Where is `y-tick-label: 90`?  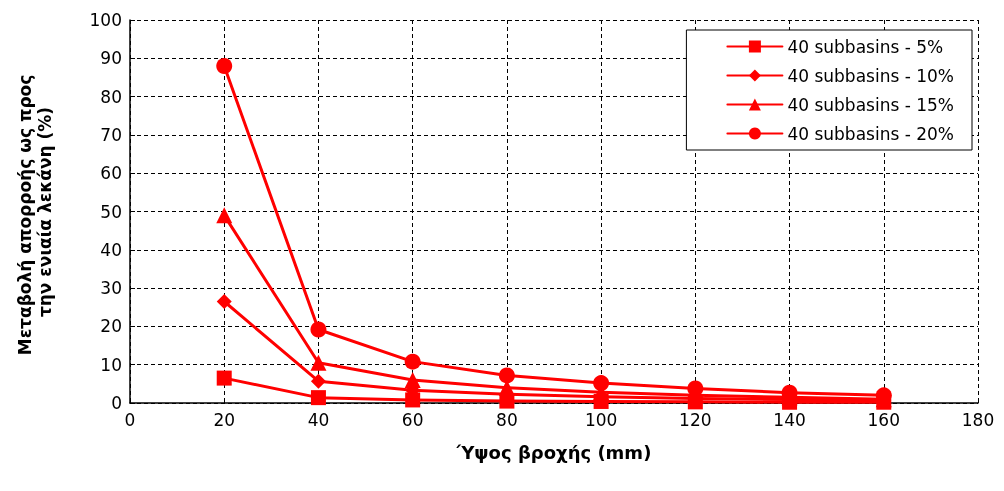
y-tick-label: 90 is located at coordinates (111, 58).